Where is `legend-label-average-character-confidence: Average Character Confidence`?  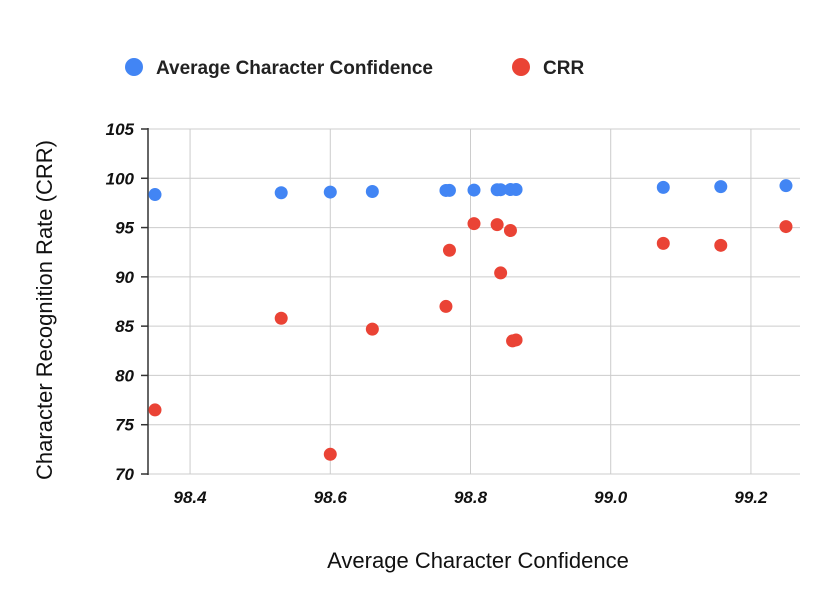
legend-label-average-character-confidence: Average Character Confidence is located at coordinates (294, 68).